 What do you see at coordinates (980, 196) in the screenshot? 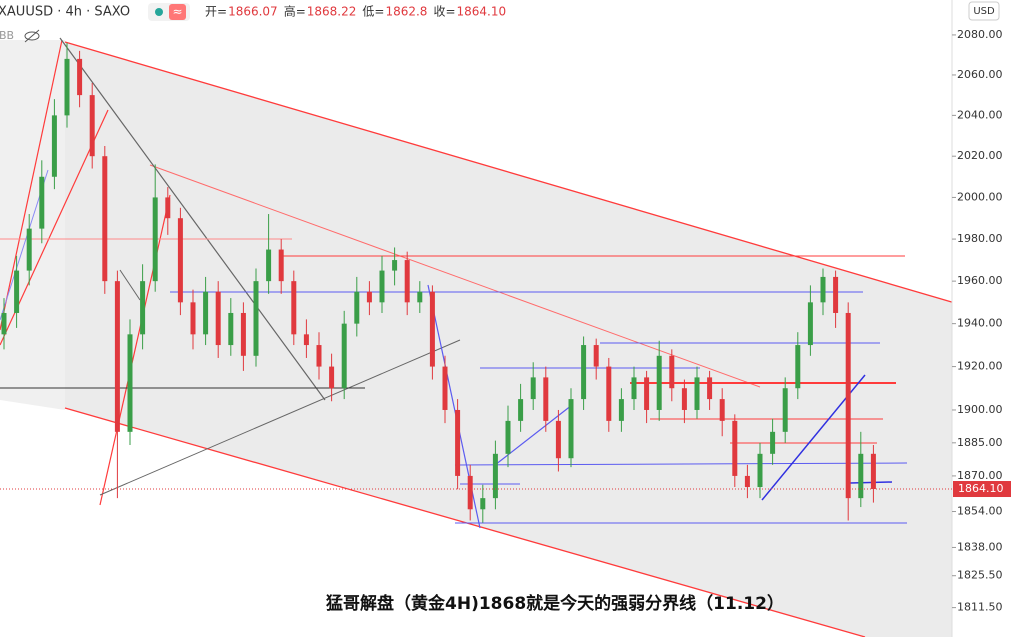
I see `y-tick-label: 2000.00` at bounding box center [980, 196].